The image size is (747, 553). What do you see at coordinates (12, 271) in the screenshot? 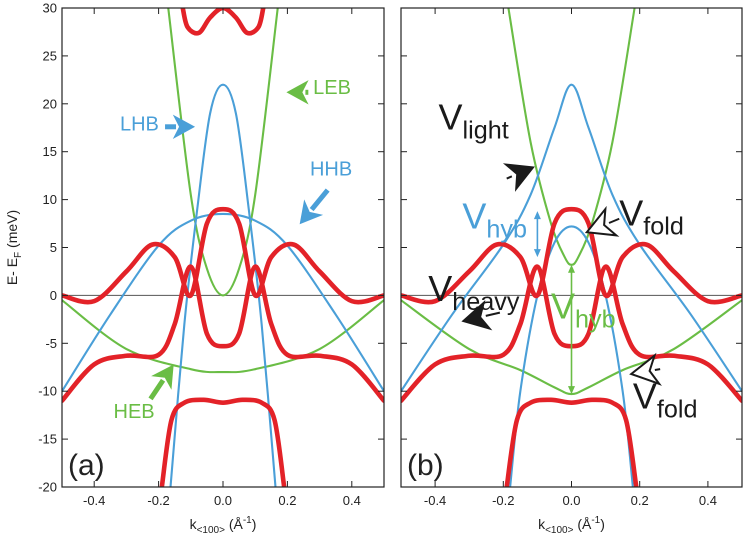
I see `y-axis-label-symbol: E- E` at bounding box center [12, 271].